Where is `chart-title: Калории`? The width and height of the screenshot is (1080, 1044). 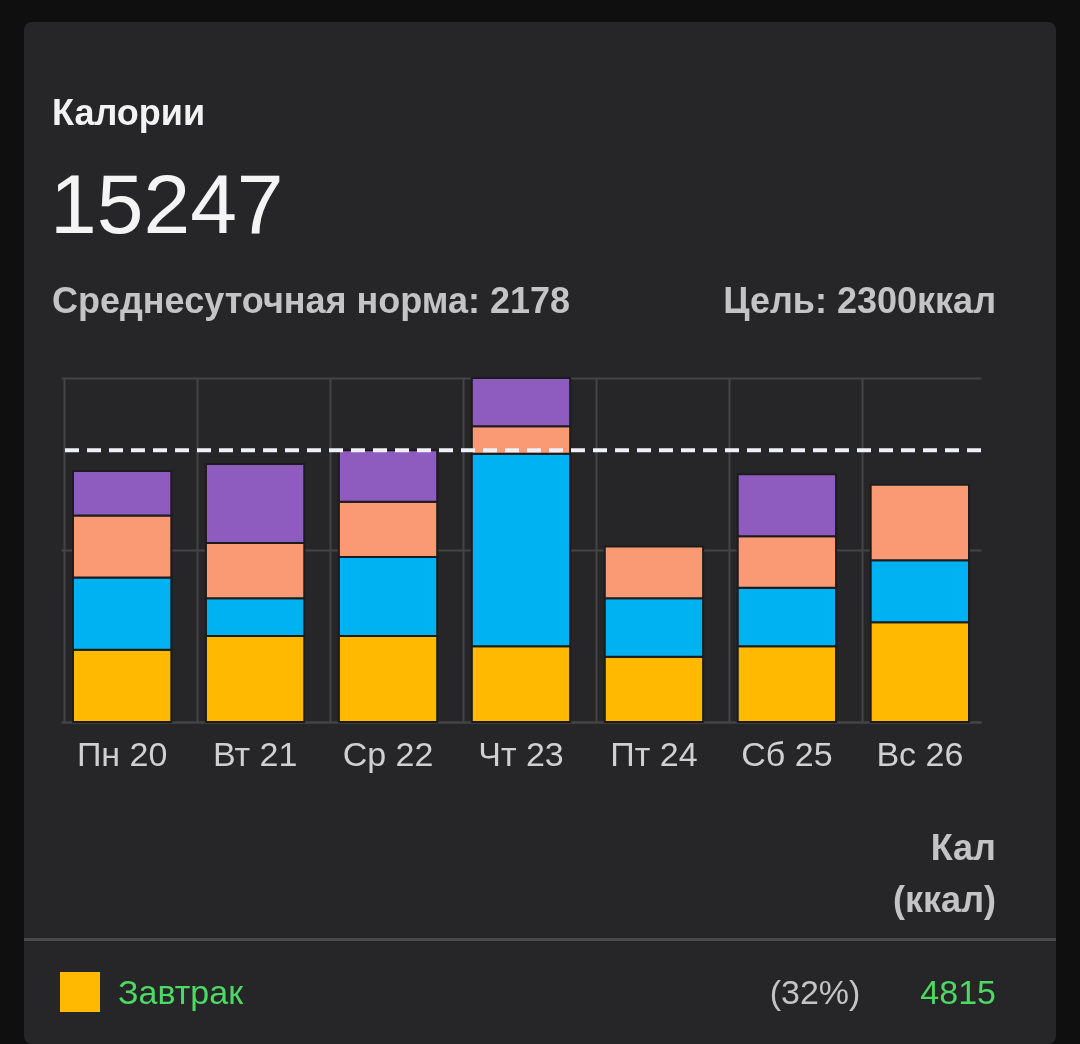 chart-title: Калории is located at coordinates (129, 113).